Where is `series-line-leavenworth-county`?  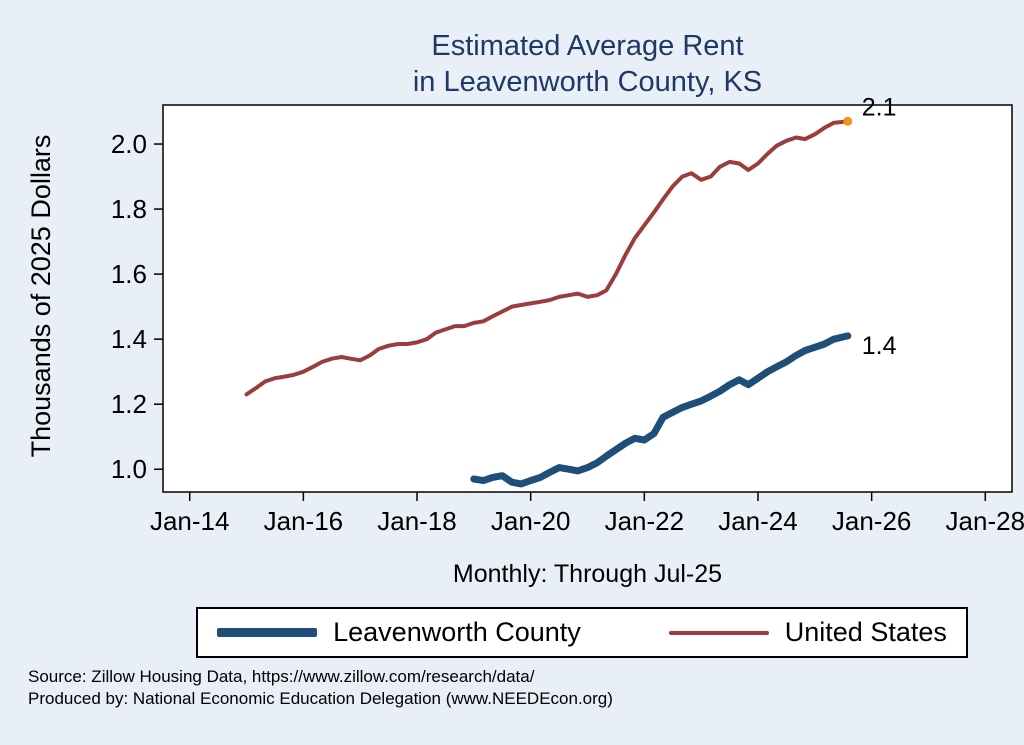
series-line-leavenworth-county is located at coordinates (661, 410).